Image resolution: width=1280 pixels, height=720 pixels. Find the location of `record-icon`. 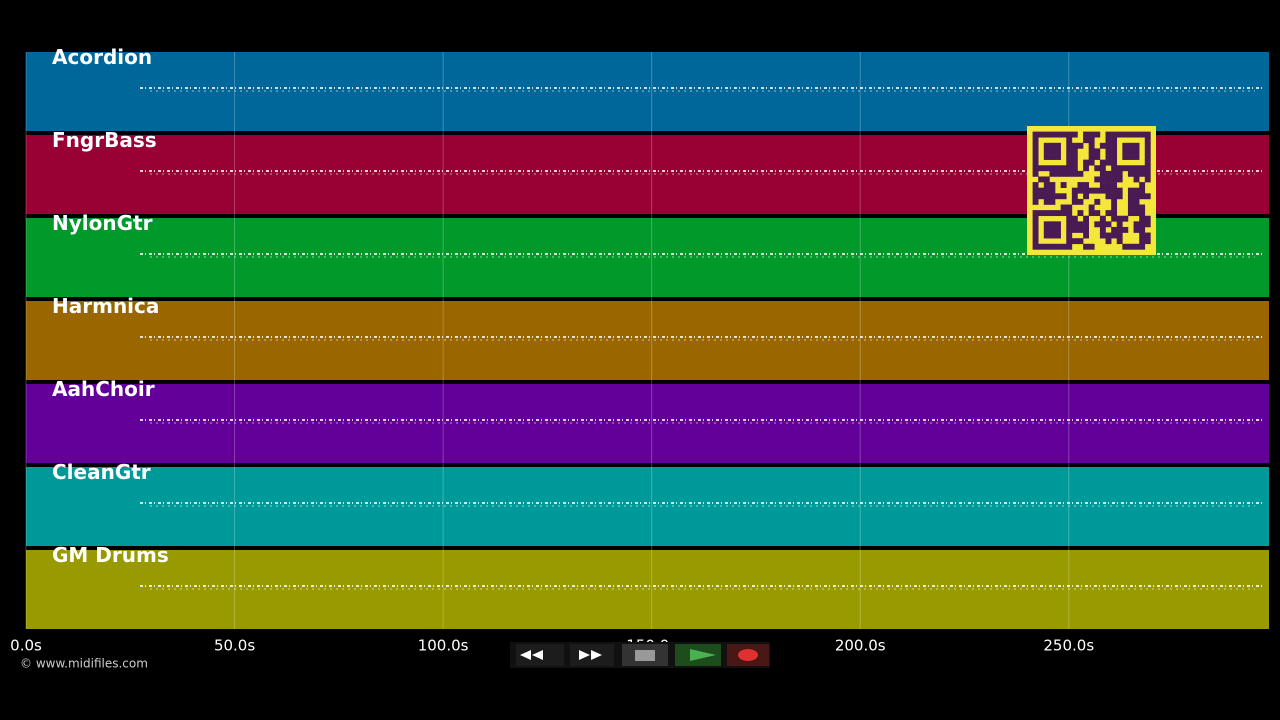

record-icon is located at coordinates (748, 655).